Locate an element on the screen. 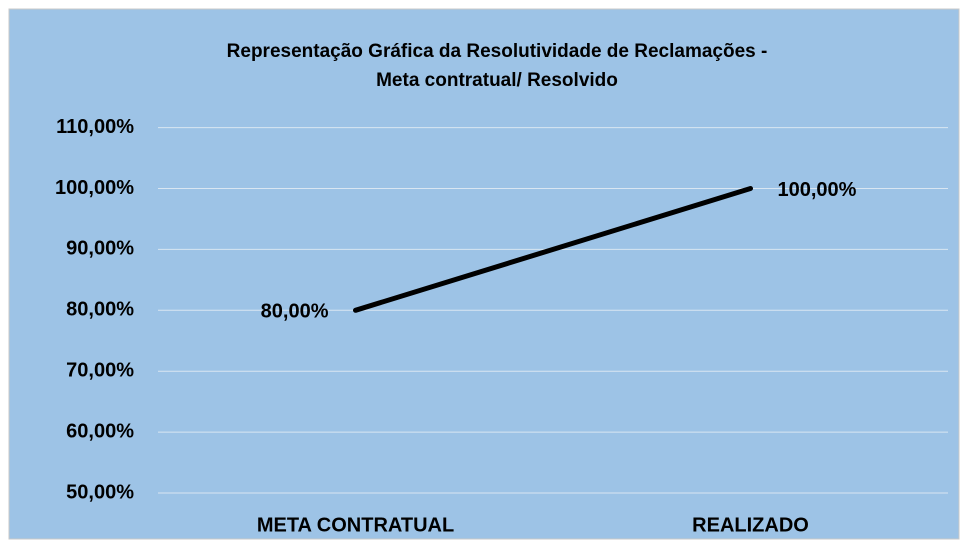 This screenshot has height=547, width=967. x-tick-label: REALIZADO is located at coordinates (750, 525).